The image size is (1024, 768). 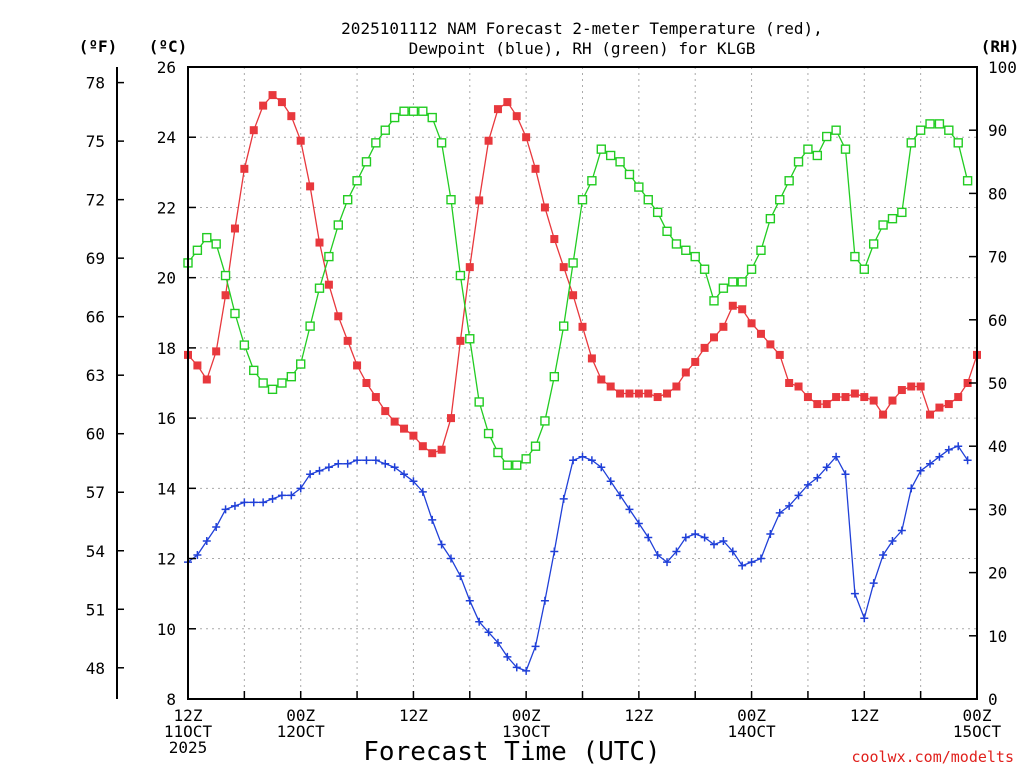 What do you see at coordinates (171, 699) in the screenshot?
I see `celsius-tick-label: 8` at bounding box center [171, 699].